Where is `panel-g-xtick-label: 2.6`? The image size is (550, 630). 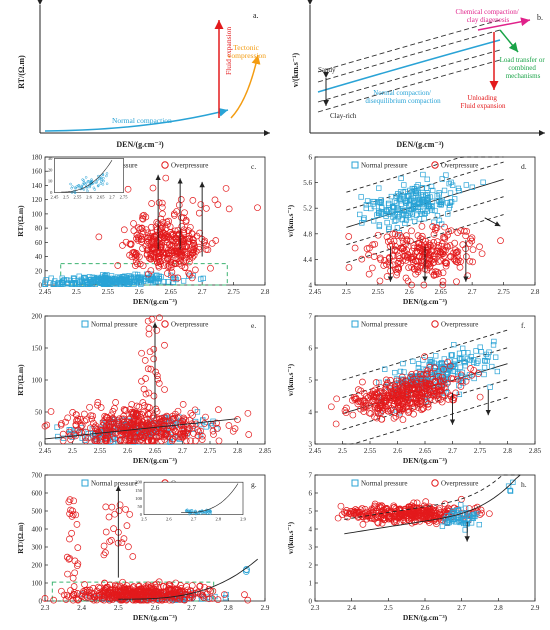 panel-g-xtick-label: 2.6 is located at coordinates (155, 608).